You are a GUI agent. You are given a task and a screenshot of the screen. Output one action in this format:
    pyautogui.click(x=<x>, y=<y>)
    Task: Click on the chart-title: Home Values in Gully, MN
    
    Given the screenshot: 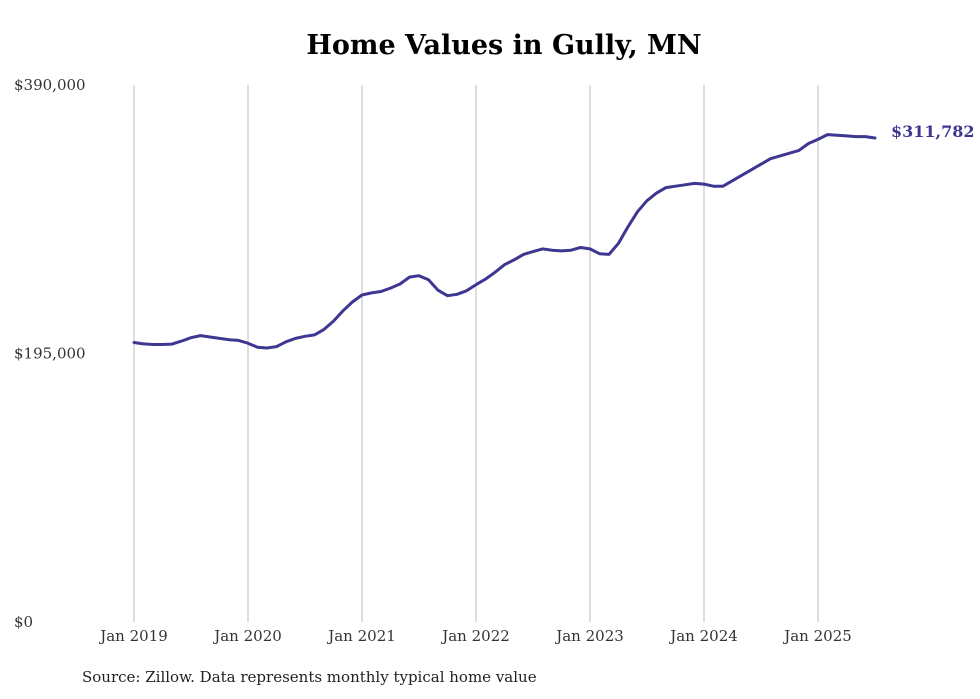 What is the action you would take?
    pyautogui.click(x=504, y=45)
    